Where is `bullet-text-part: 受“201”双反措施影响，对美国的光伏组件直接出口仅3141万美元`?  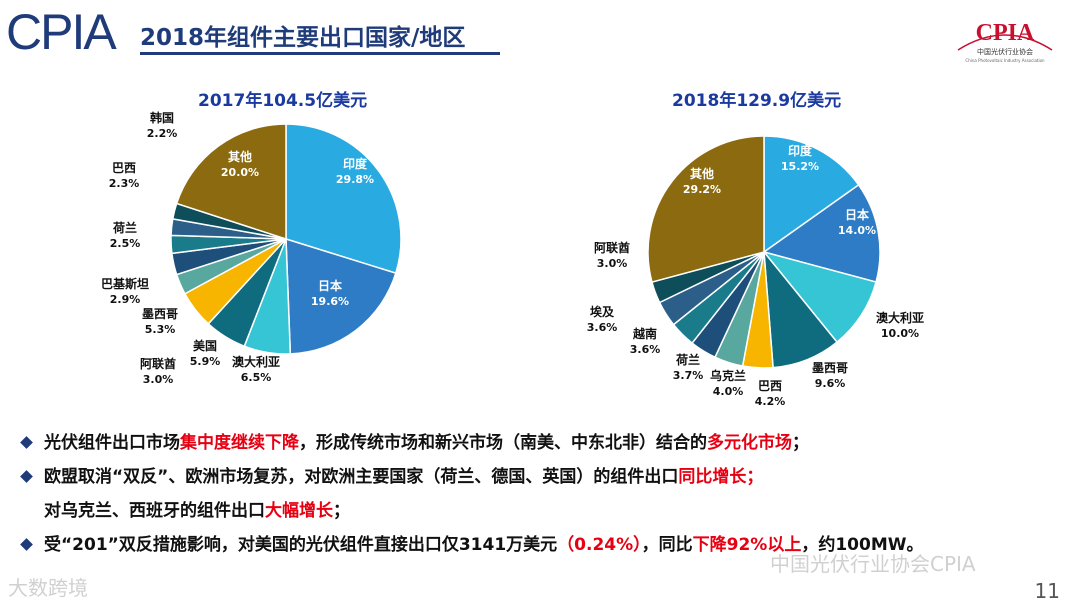
bullet-text-part: 受“201”双反措施影响，对美国的光伏组件直接出口仅3141万美元 is located at coordinates (301, 545).